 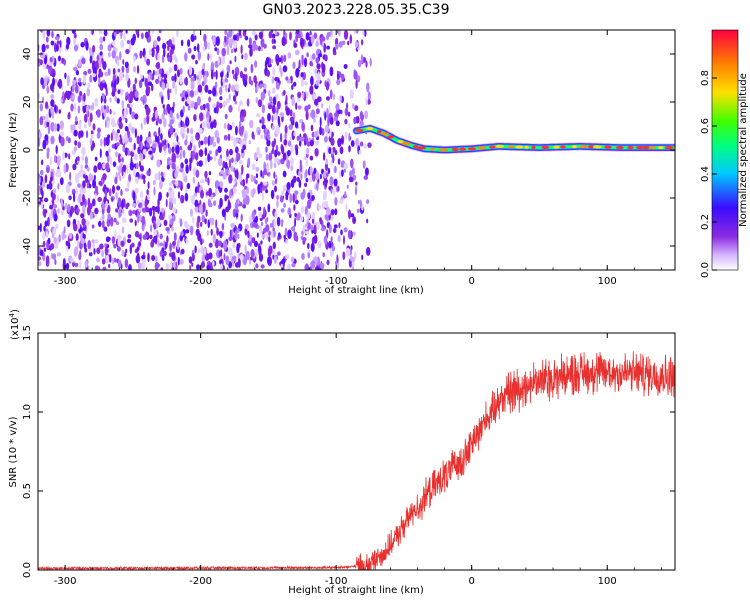 What do you see at coordinates (500, 146) in the screenshot?
I see `signal-hotspot` at bounding box center [500, 146].